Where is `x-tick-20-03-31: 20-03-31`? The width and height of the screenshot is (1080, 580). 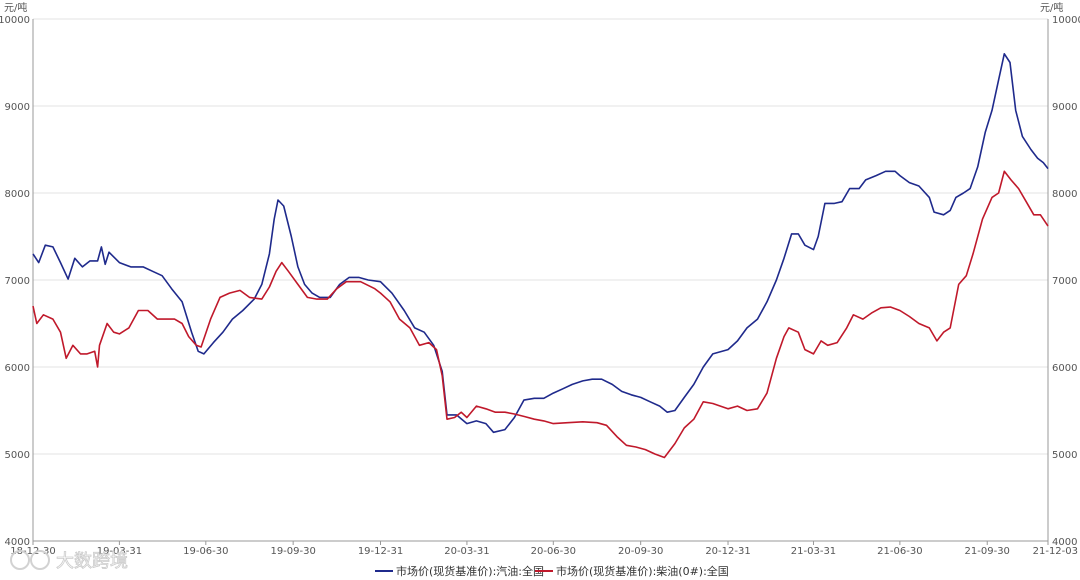 x-tick-20-03-31: 20-03-31 is located at coordinates (466, 551).